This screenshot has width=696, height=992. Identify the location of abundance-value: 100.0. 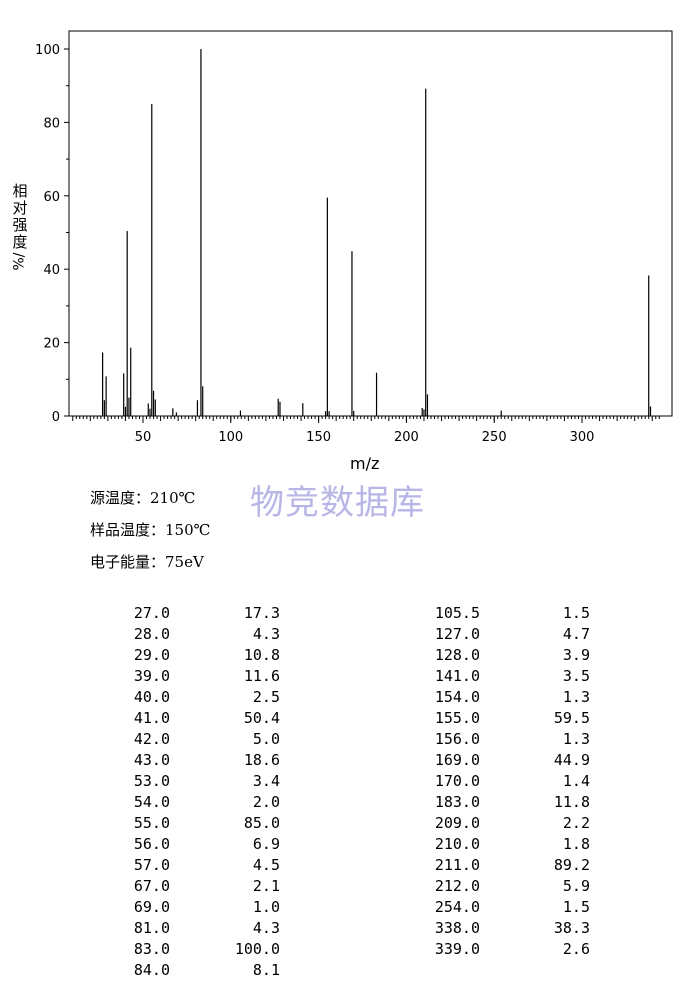
(257, 949).